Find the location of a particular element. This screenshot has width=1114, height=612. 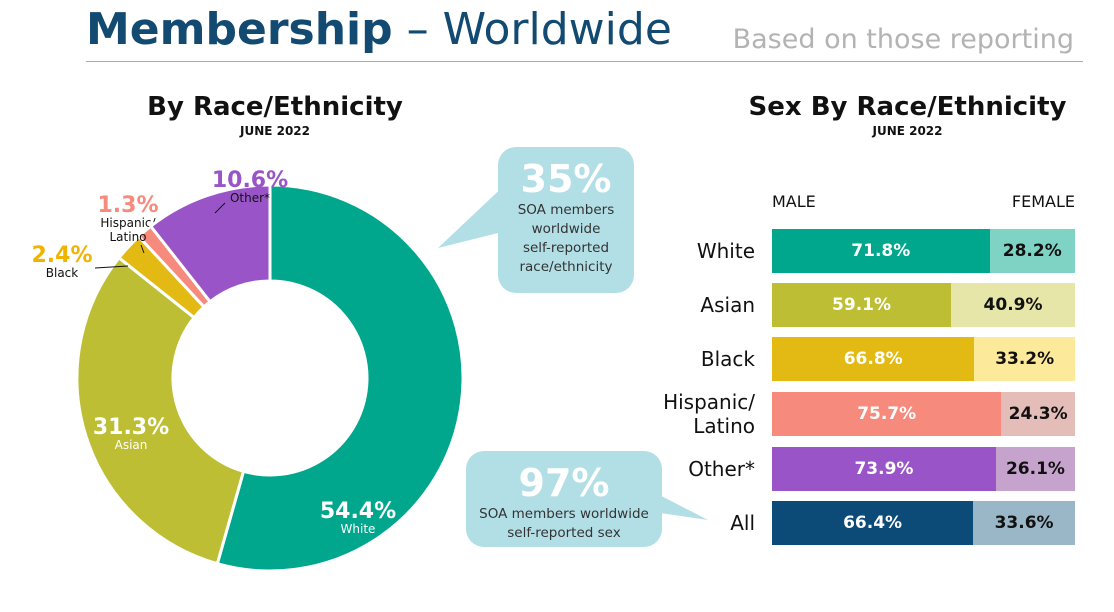

legend-female: FEMALE is located at coordinates (1043, 201).